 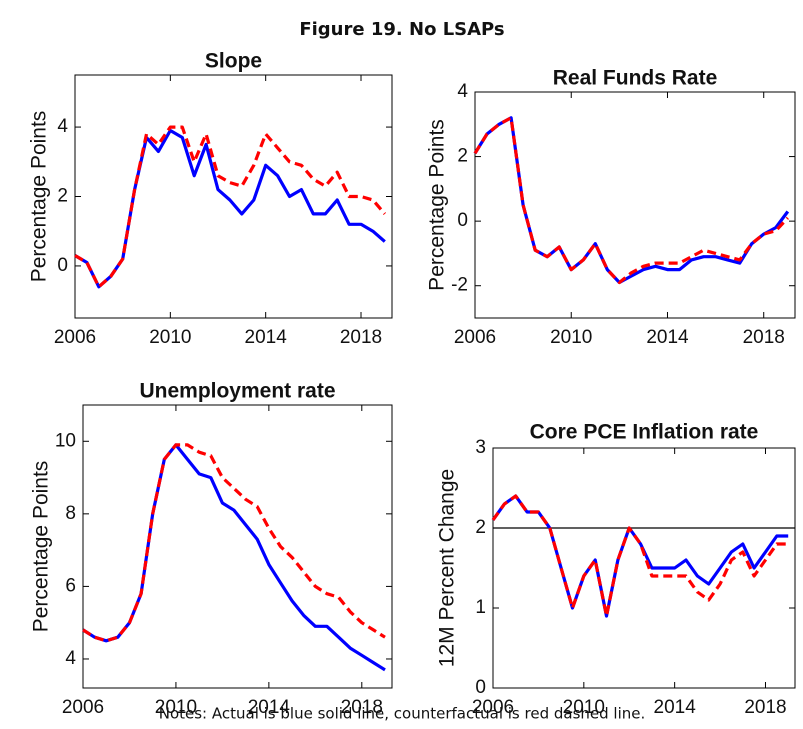 What do you see at coordinates (459, 285) in the screenshot?
I see `y-tick-label: -2` at bounding box center [459, 285].